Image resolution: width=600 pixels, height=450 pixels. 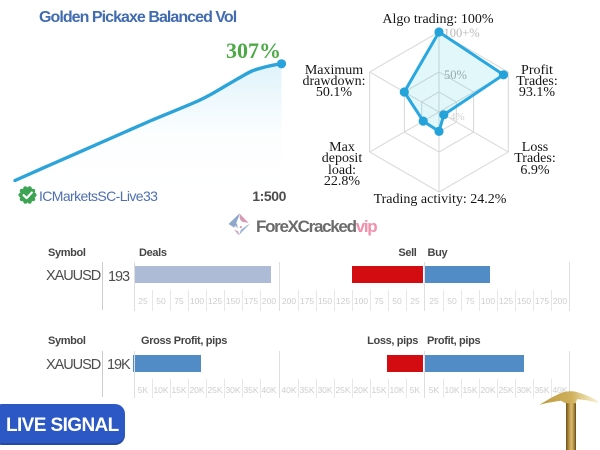 I want to click on svg-text: 50%, so click(x=455, y=75).